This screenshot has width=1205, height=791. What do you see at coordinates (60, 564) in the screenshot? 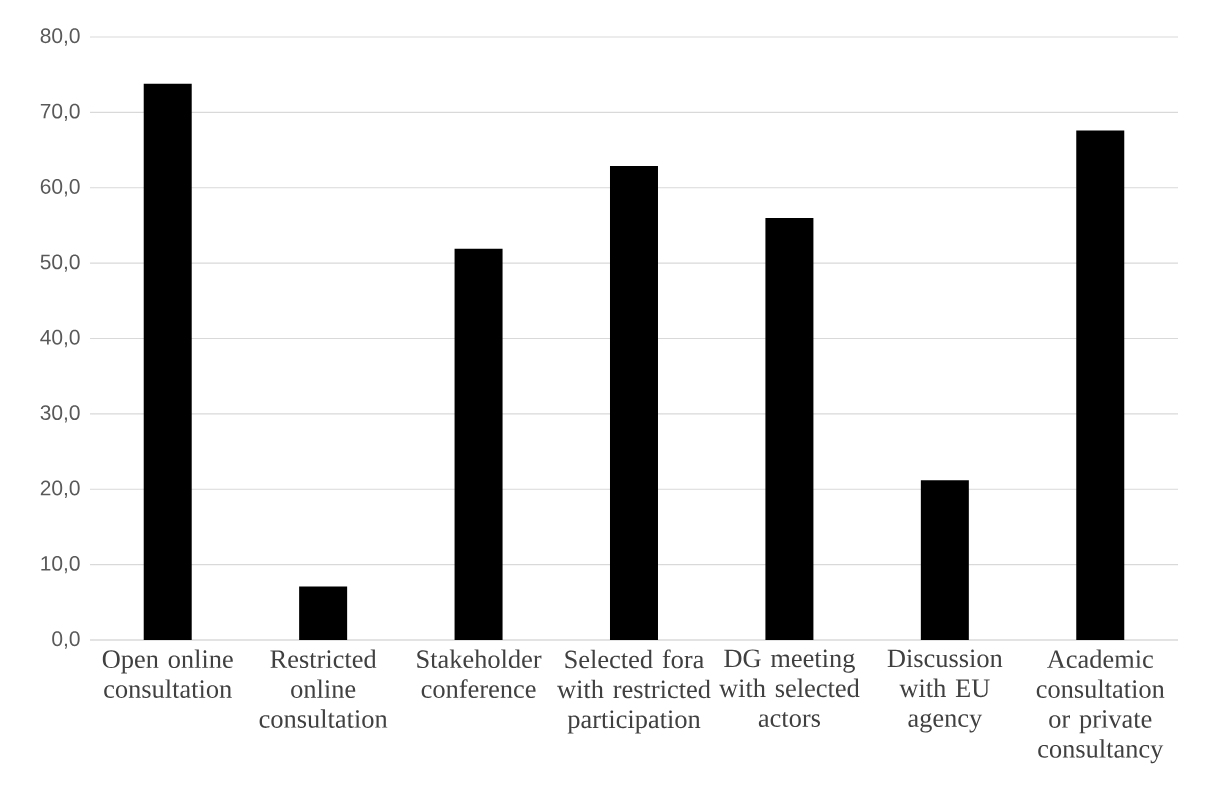
I see `y-tick-label: 10,0` at bounding box center [60, 564].